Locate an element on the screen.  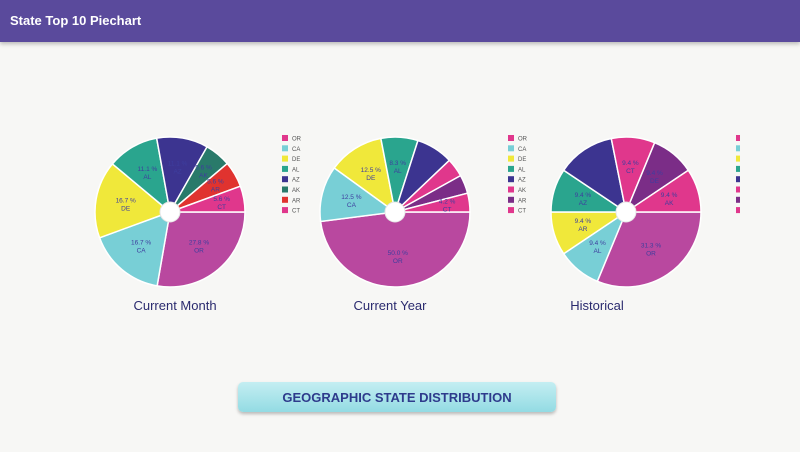
app-bar: State Top 10 Piechart is located at coordinates (400, 21).